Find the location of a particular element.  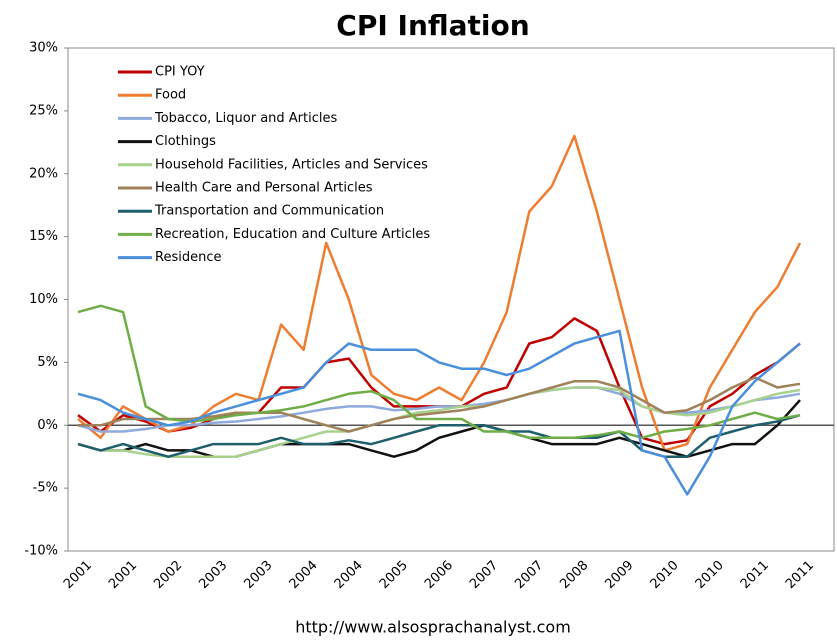

y-tick-label: -5% is located at coordinates (45, 488).